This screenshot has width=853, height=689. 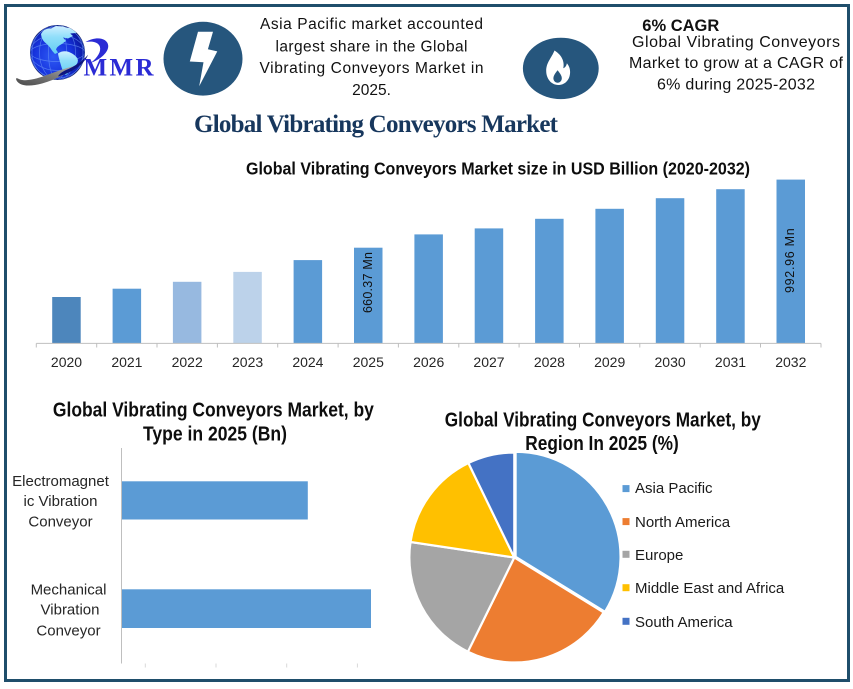 I want to click on svg-text: 2028, so click(x=549, y=362).